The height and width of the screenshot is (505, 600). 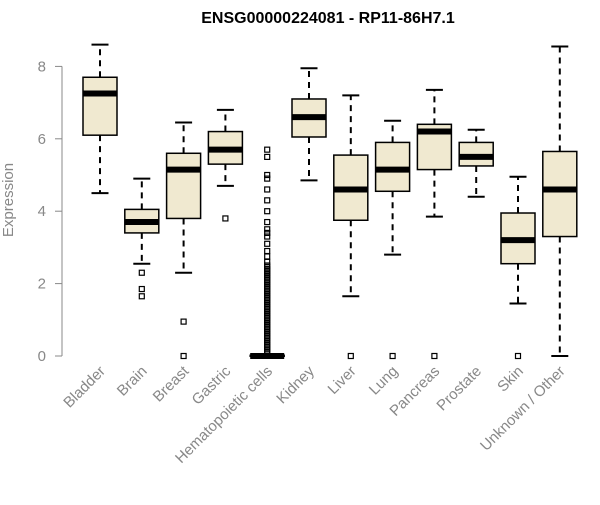 What do you see at coordinates (8, 200) in the screenshot?
I see `y-axis-label: Expression` at bounding box center [8, 200].